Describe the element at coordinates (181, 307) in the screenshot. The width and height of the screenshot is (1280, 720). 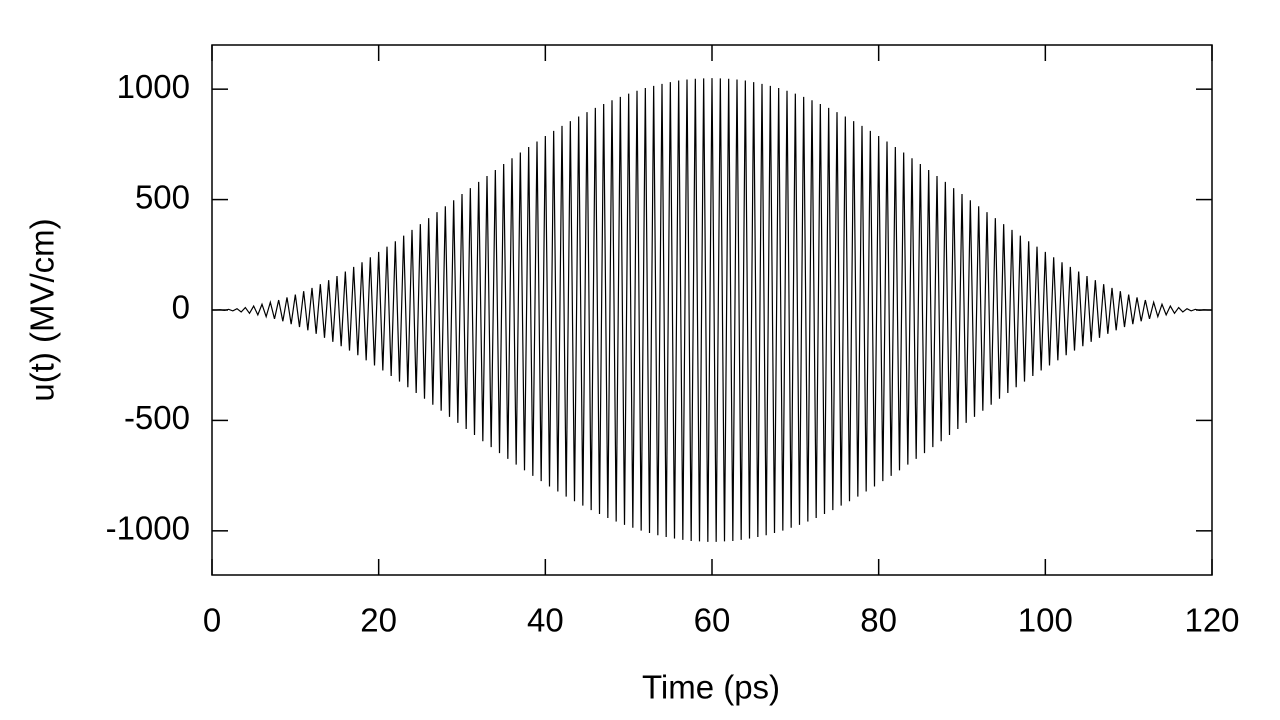
I see `y-tick-label: 0` at that location.